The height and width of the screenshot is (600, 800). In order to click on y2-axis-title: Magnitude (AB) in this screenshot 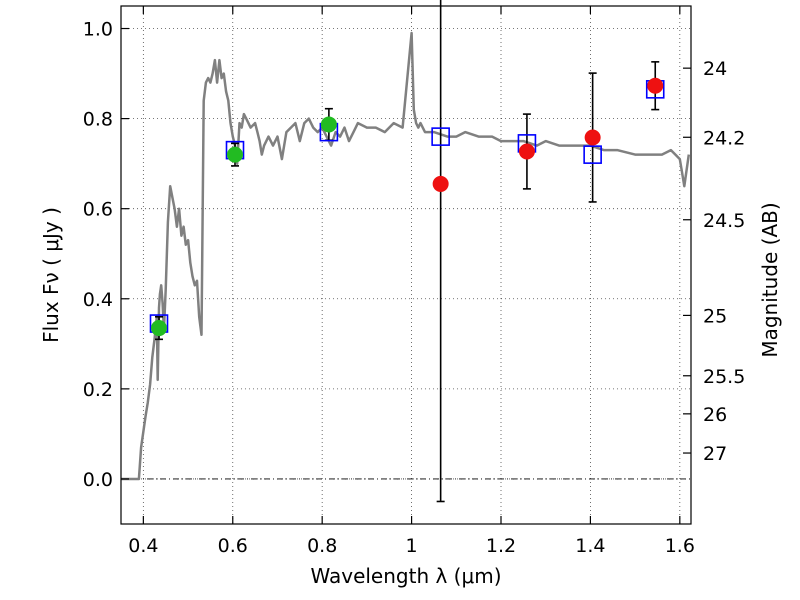, I will do `click(770, 279)`.